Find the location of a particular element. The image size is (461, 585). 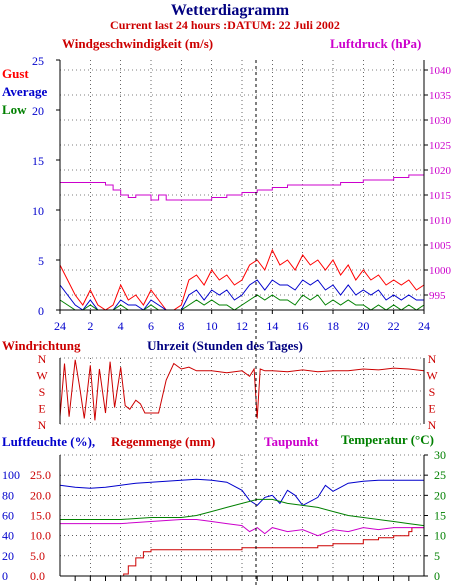

series-windrichtung is located at coordinates (242, 390).